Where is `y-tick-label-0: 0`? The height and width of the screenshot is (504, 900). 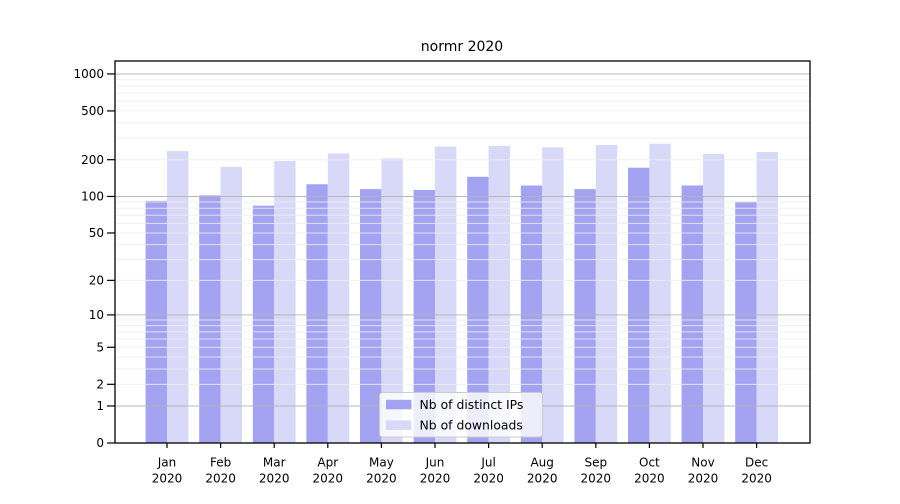 y-tick-label-0: 0 is located at coordinates (100, 443).